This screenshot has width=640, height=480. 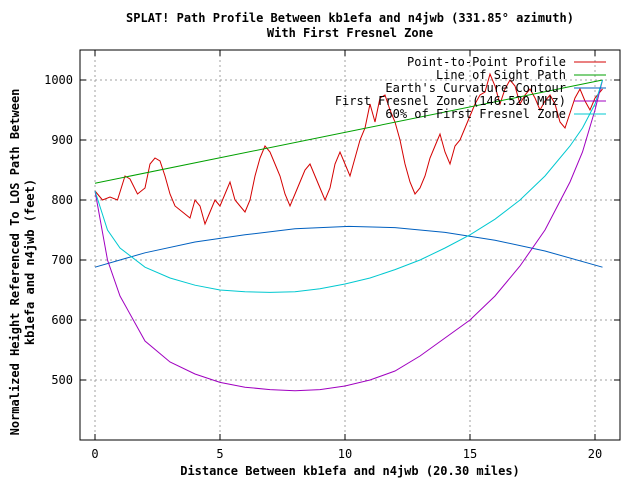 I want to click on chart-subtitle: With First Fresnel Zone, so click(x=350, y=33).